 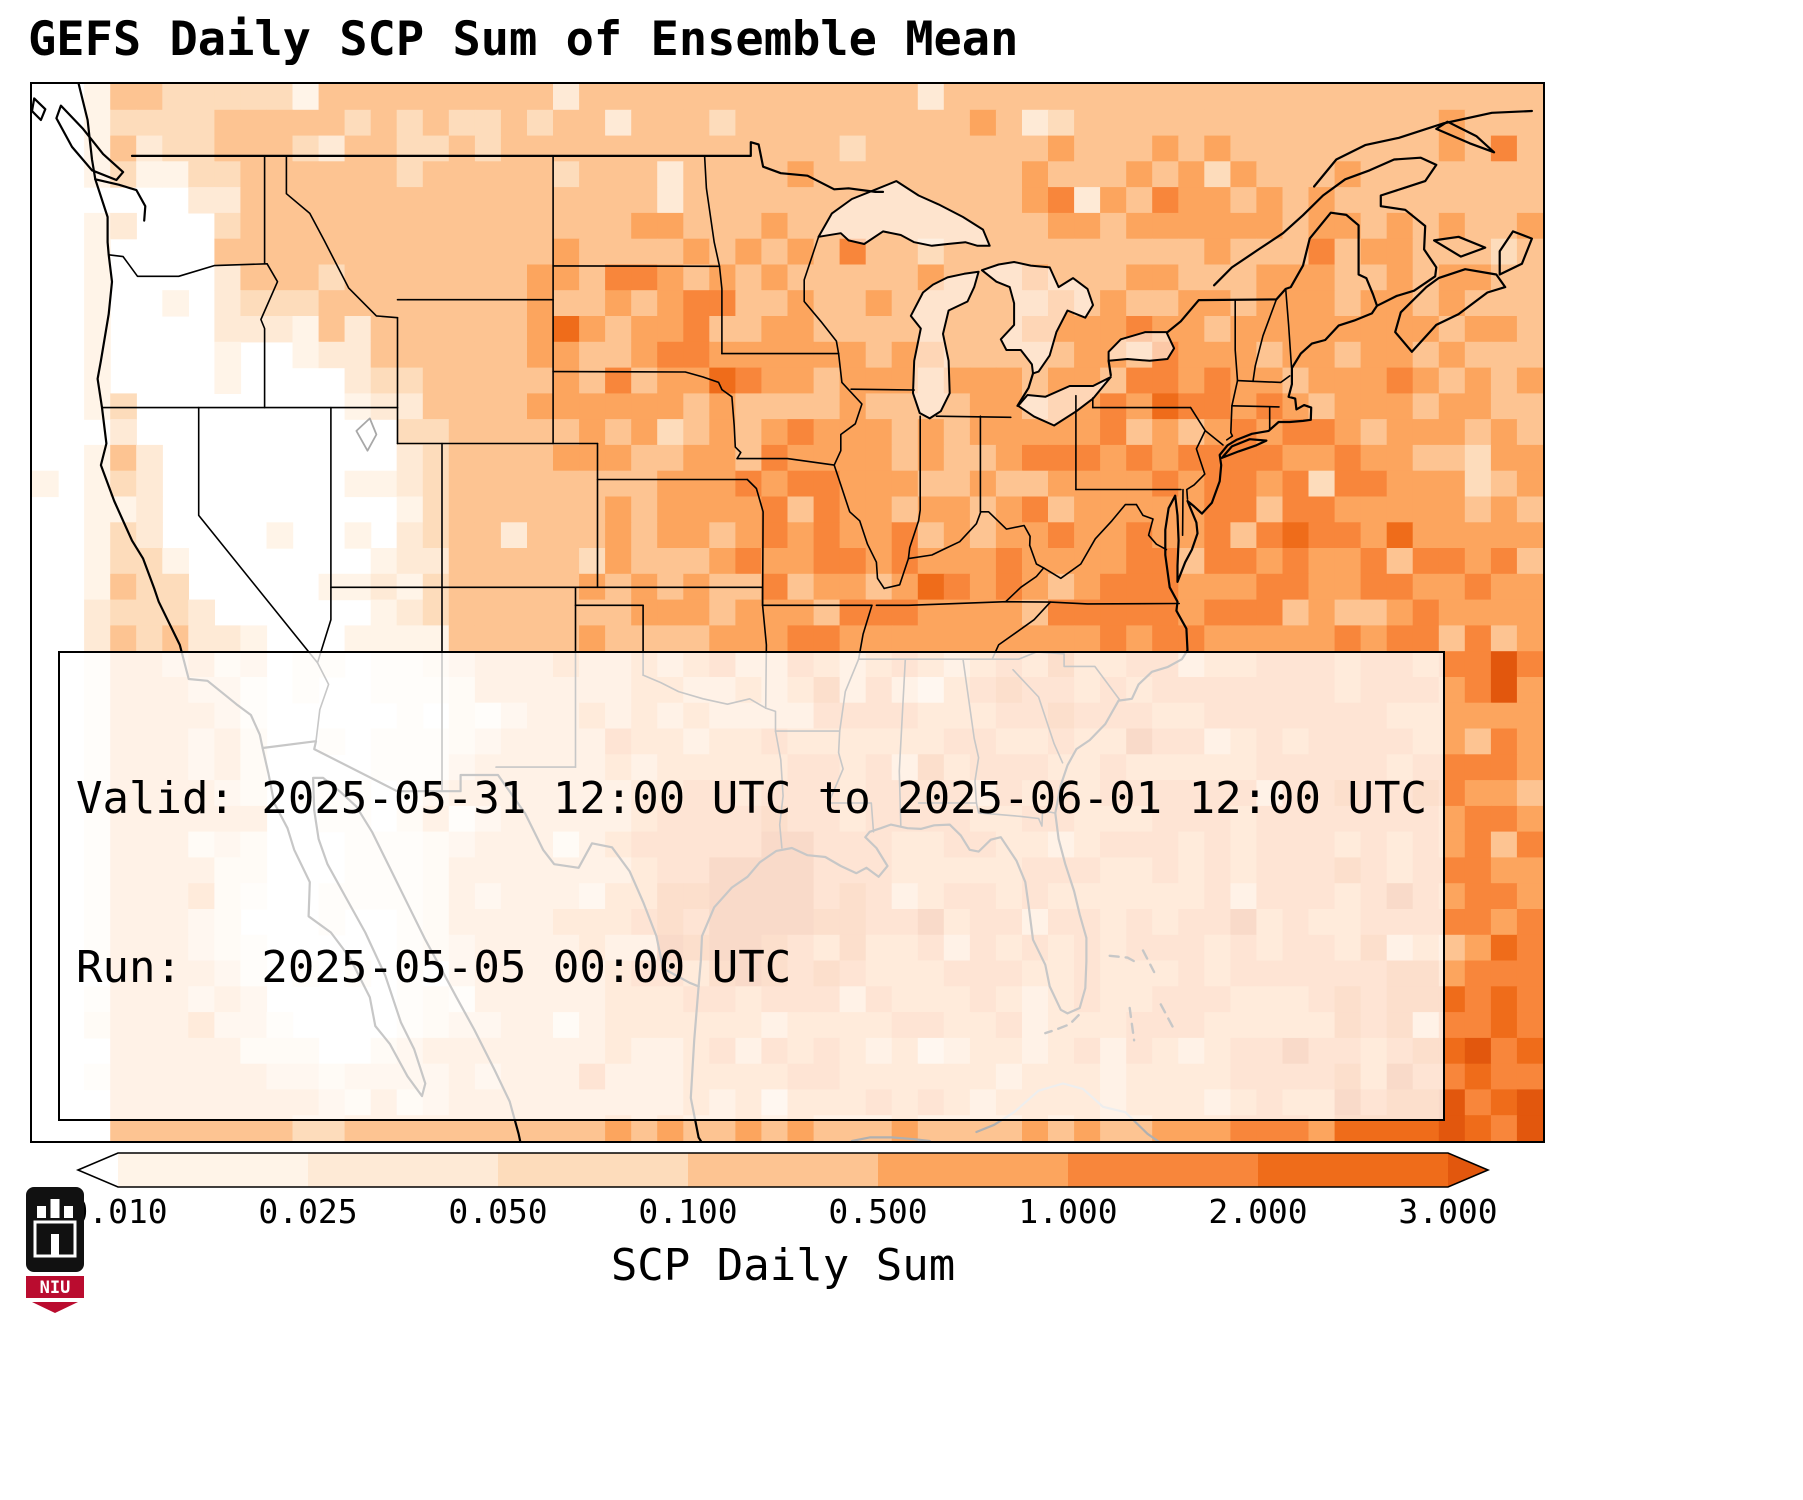 I want to click on colorbar-tick: 3.000, so click(x=1448, y=1211).